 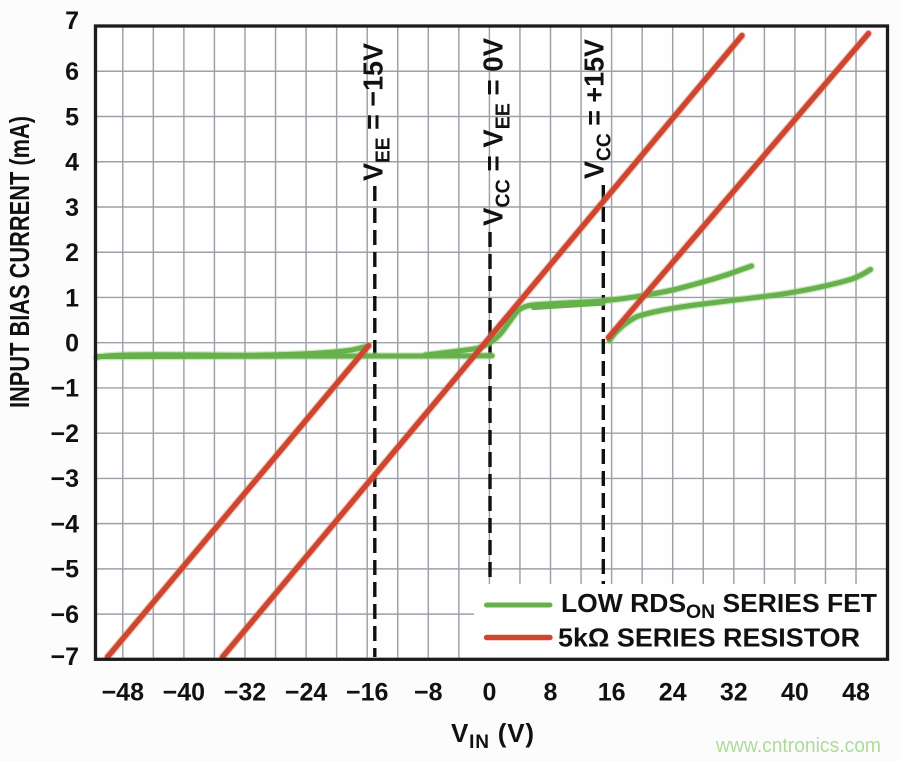 What do you see at coordinates (72, 253) in the screenshot?
I see `svg-text: 2` at bounding box center [72, 253].